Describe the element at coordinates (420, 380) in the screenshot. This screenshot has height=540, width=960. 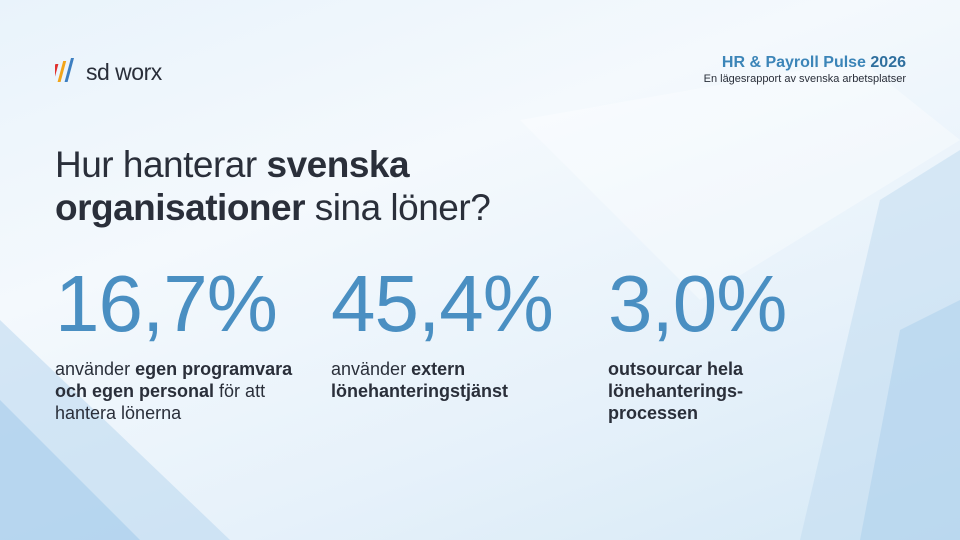
I see `stat-text-bold: extern lönehanteringstjänst` at that location.